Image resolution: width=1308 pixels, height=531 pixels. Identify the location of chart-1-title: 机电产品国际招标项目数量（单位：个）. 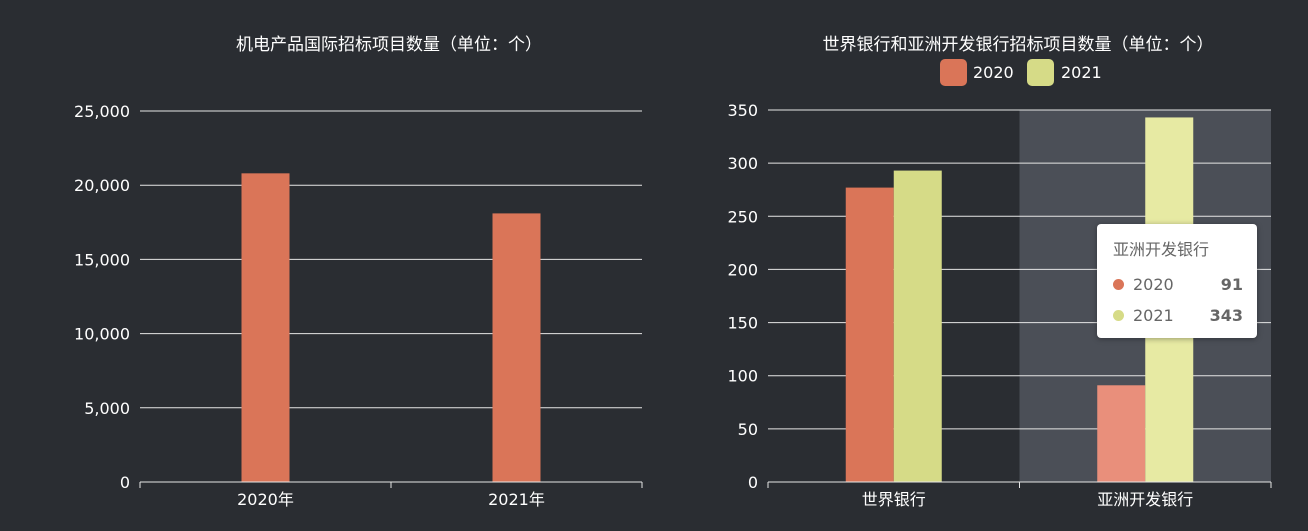
(389, 45).